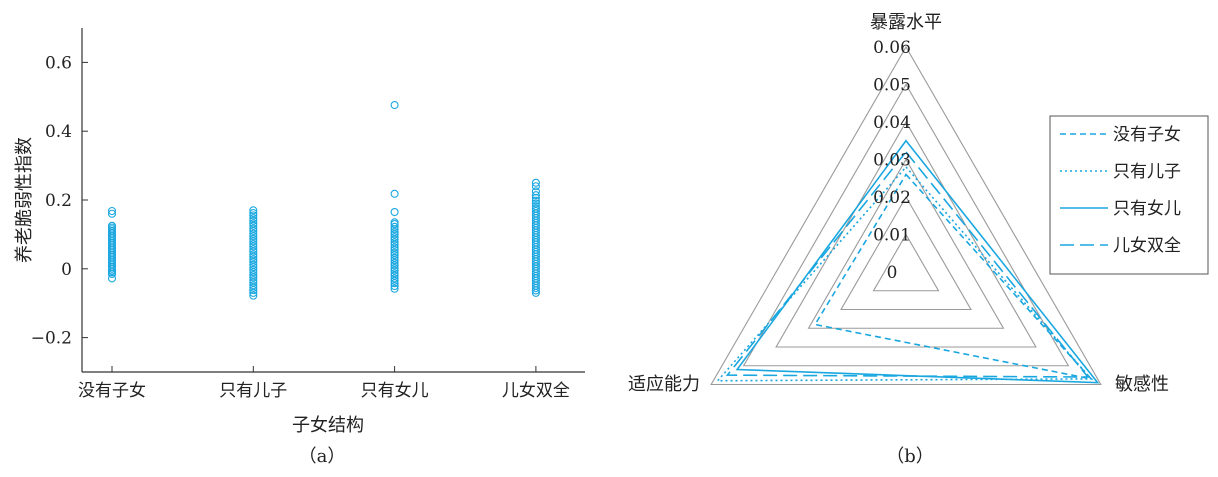 This screenshot has height=477, width=1218. What do you see at coordinates (892, 123) in the screenshot?
I see `radar-tick-label: 0.04` at bounding box center [892, 123].